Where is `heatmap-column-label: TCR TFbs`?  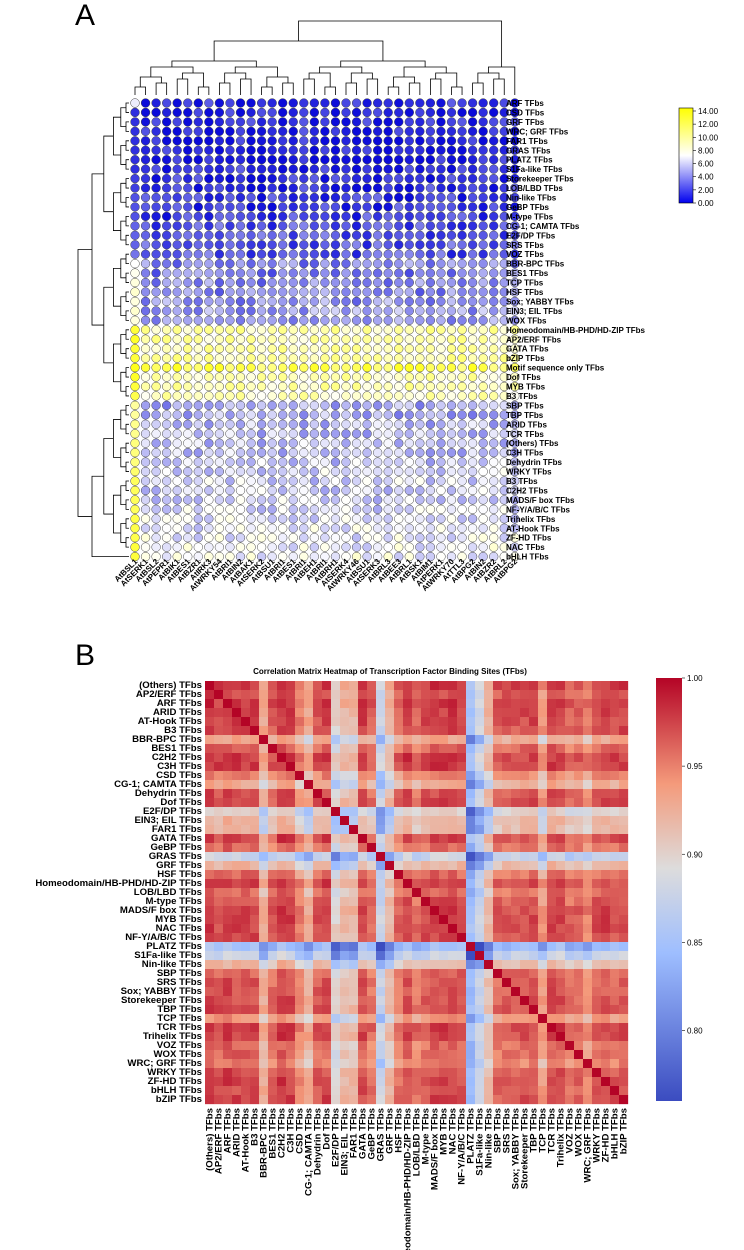
heatmap-column-label: TCR TFbs is located at coordinates (552, 1130).